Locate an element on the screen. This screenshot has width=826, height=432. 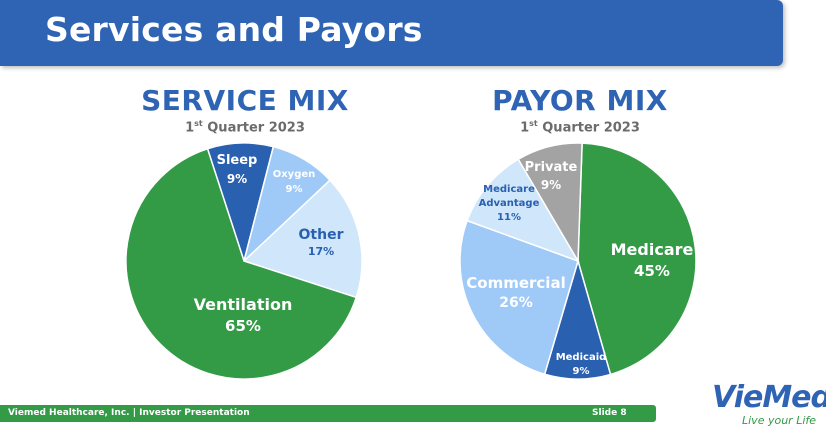
payor-slice-medicare is located at coordinates (637, 259).